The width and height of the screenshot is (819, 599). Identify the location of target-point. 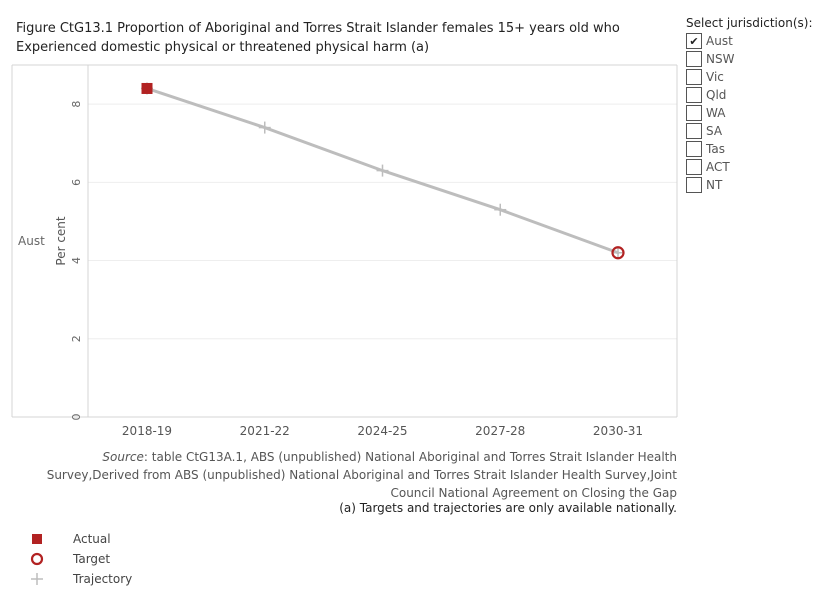
(618, 253).